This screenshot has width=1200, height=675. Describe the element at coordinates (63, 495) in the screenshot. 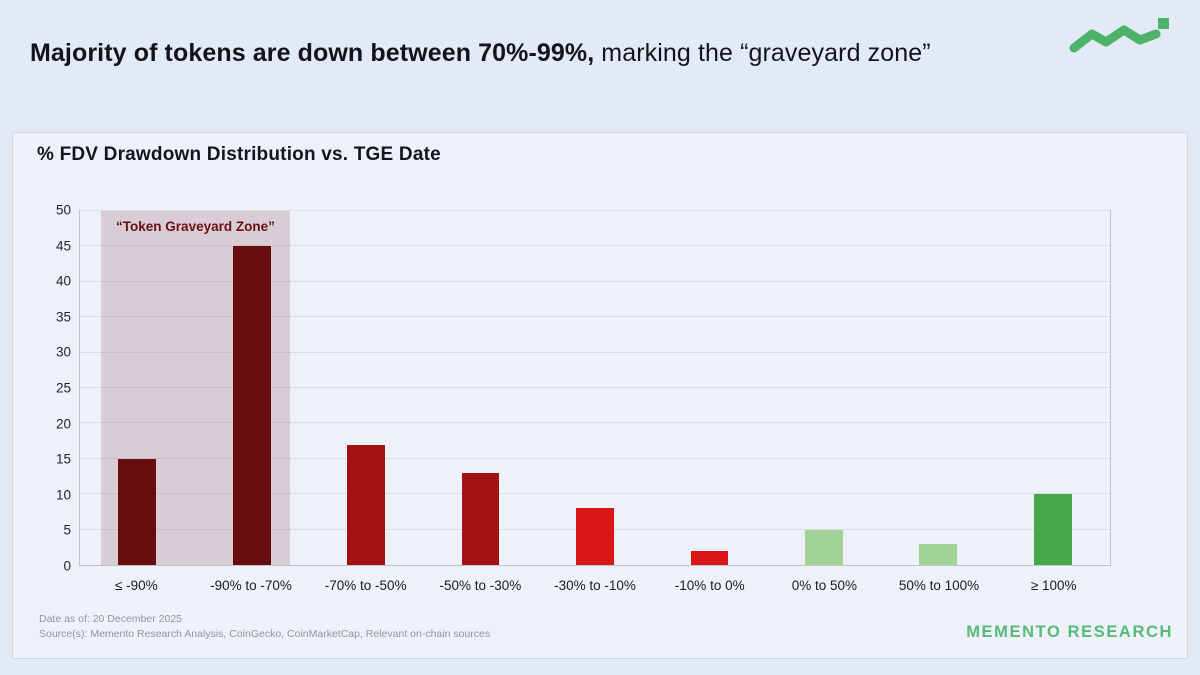

I see `y-tick-label-10: 10` at that location.